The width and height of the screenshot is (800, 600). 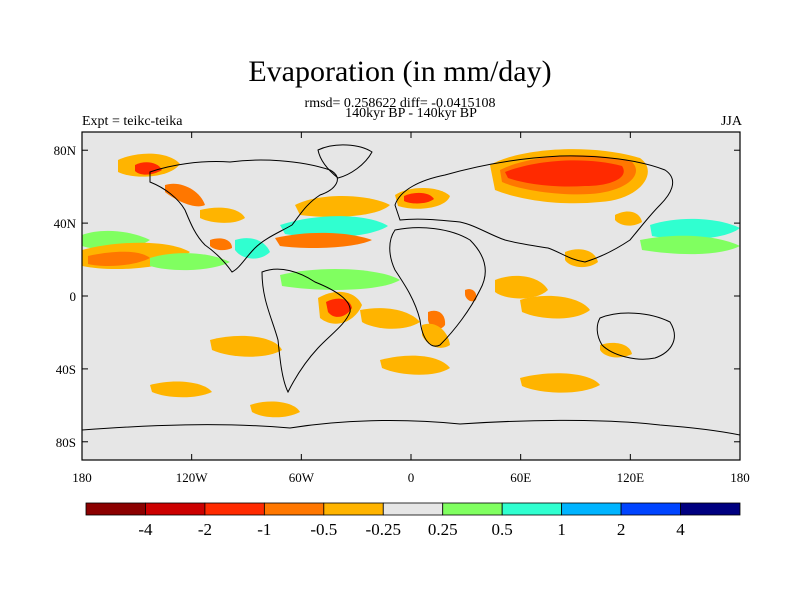 I want to click on y-tick-label: 40N, so click(x=65, y=223).